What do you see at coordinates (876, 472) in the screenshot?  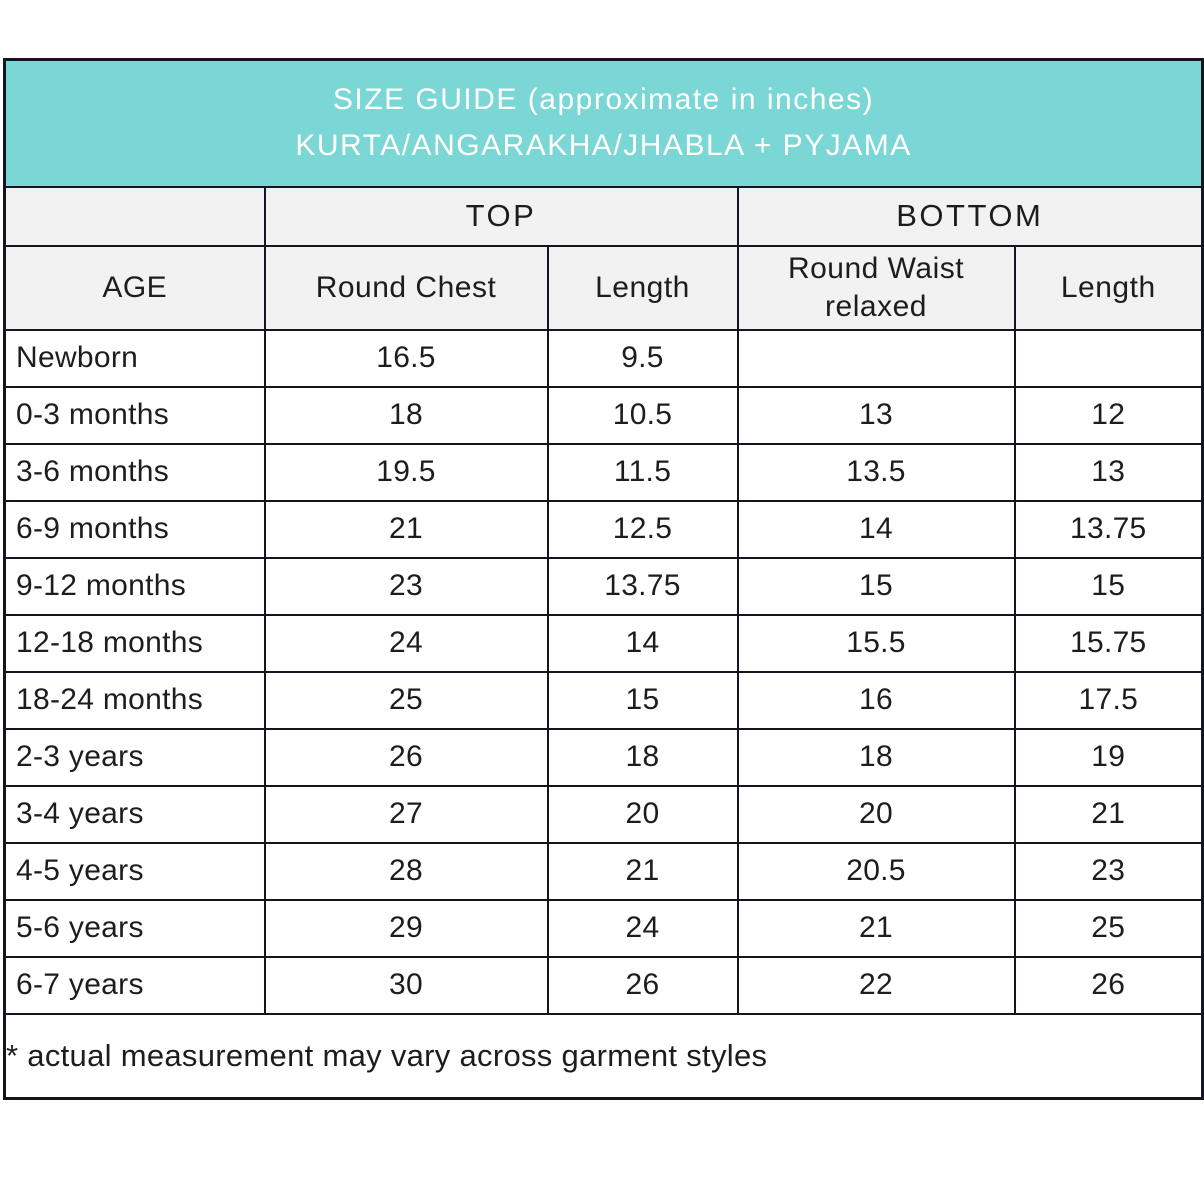 I see `value-cell: 13.5` at bounding box center [876, 472].